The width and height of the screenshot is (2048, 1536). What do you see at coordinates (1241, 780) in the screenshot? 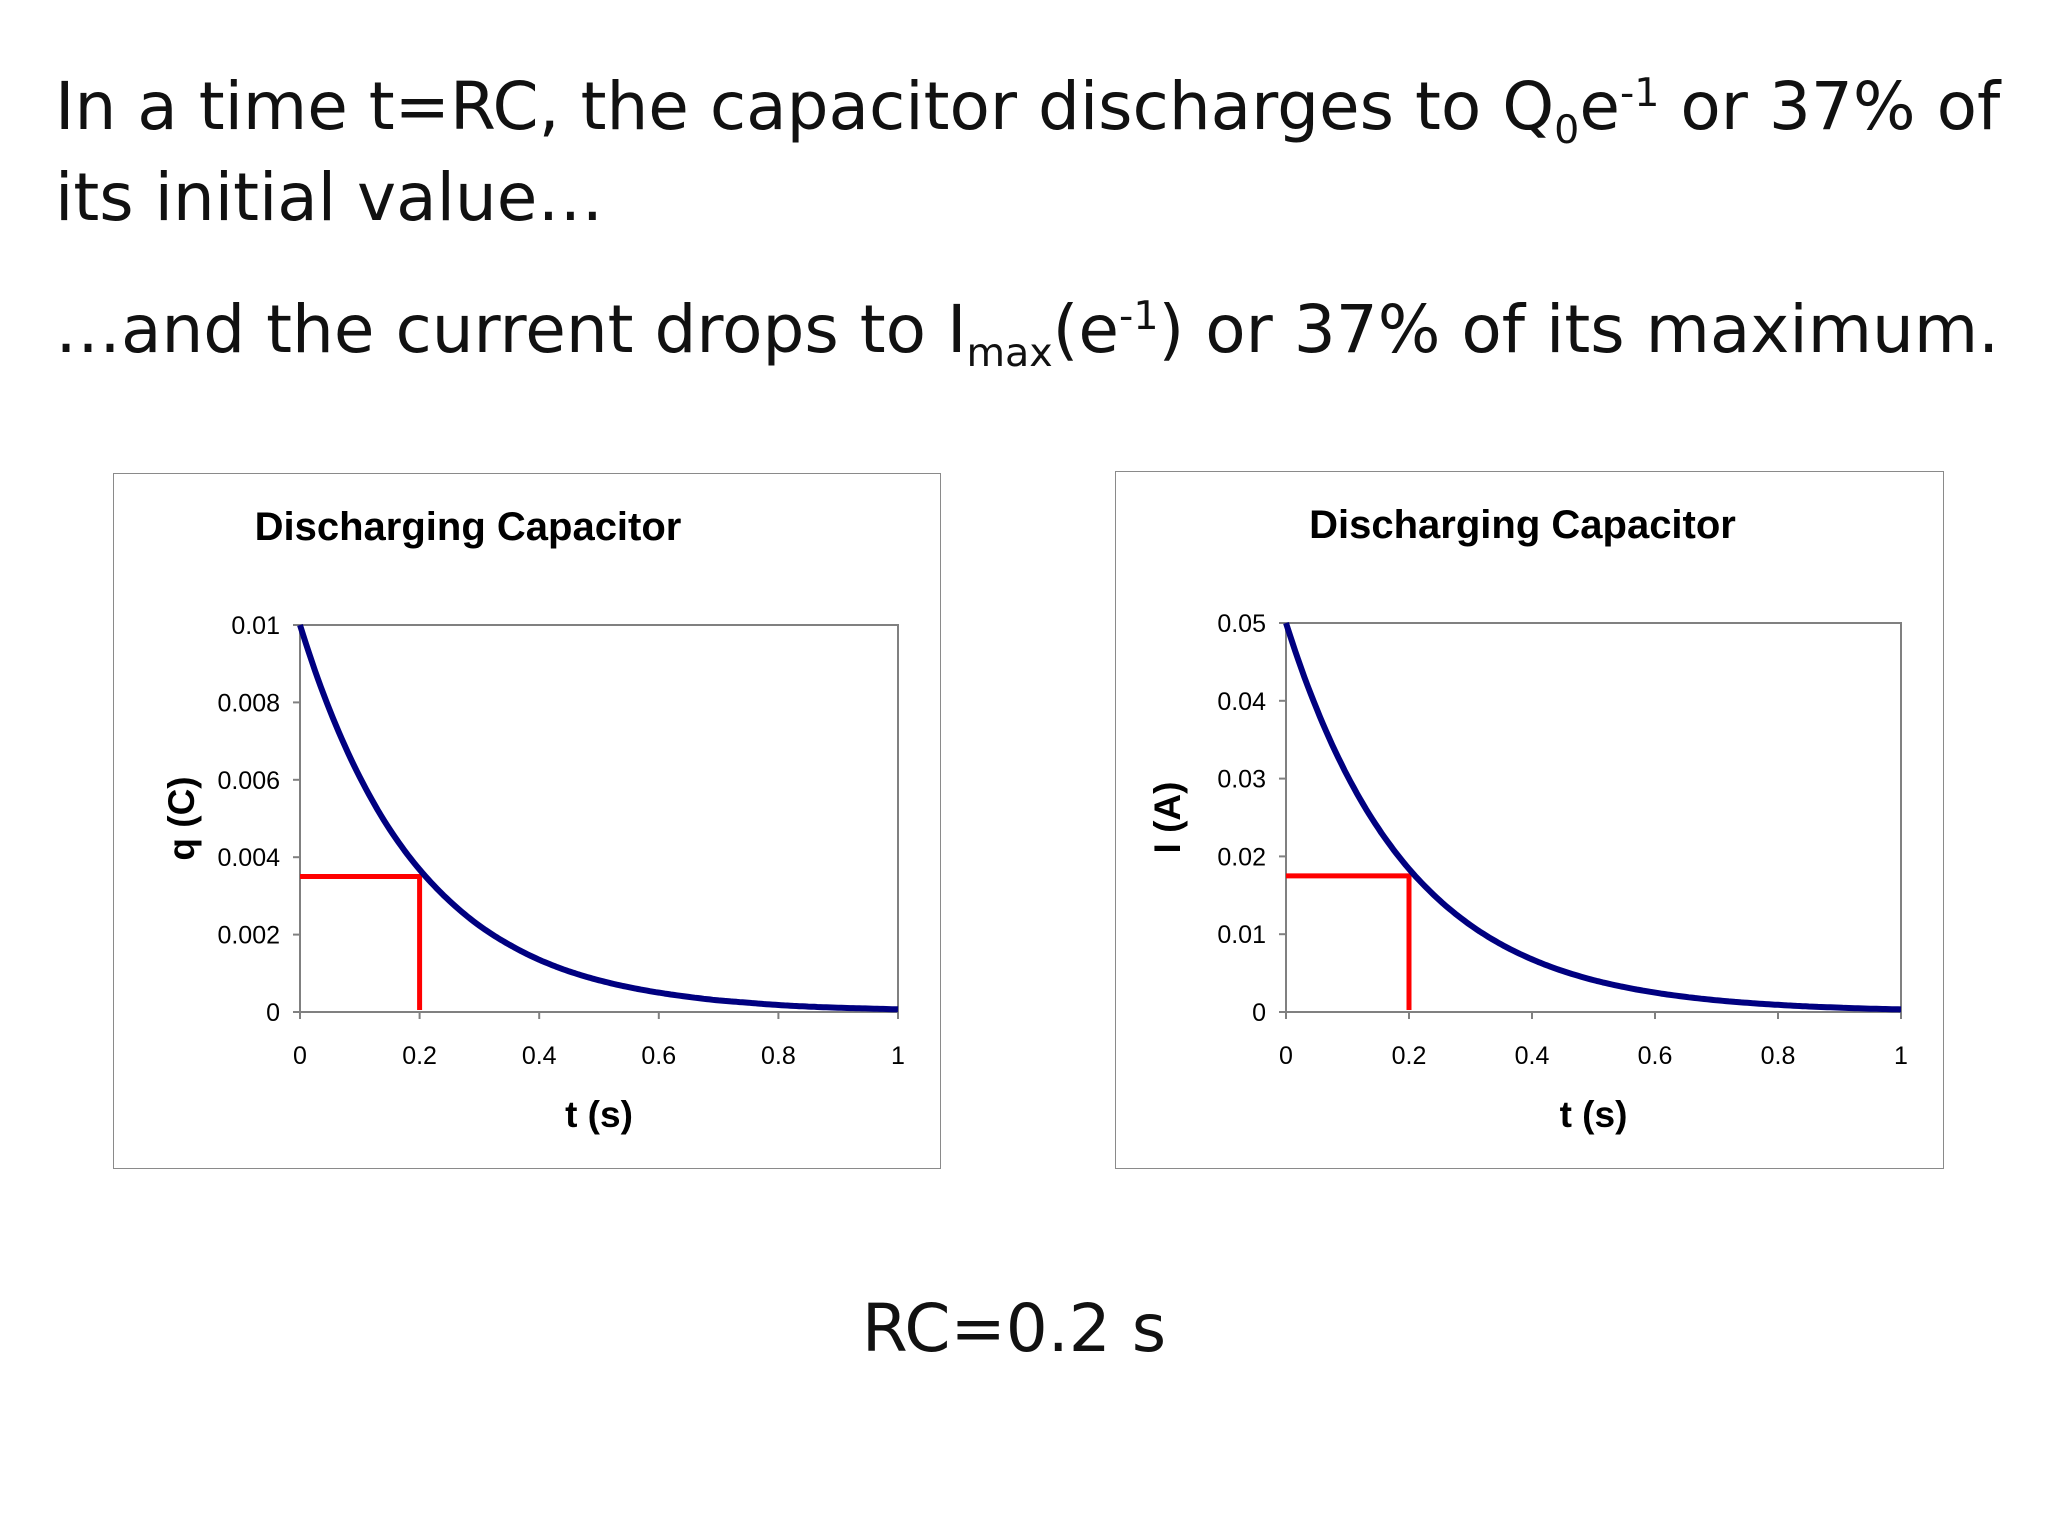
I see `y-tick-label: 0.03` at bounding box center [1241, 780].